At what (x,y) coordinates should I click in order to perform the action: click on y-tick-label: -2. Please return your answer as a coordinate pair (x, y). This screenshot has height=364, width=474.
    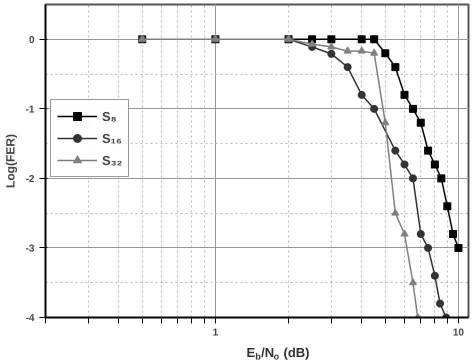
    Looking at the image, I should click on (30, 179).